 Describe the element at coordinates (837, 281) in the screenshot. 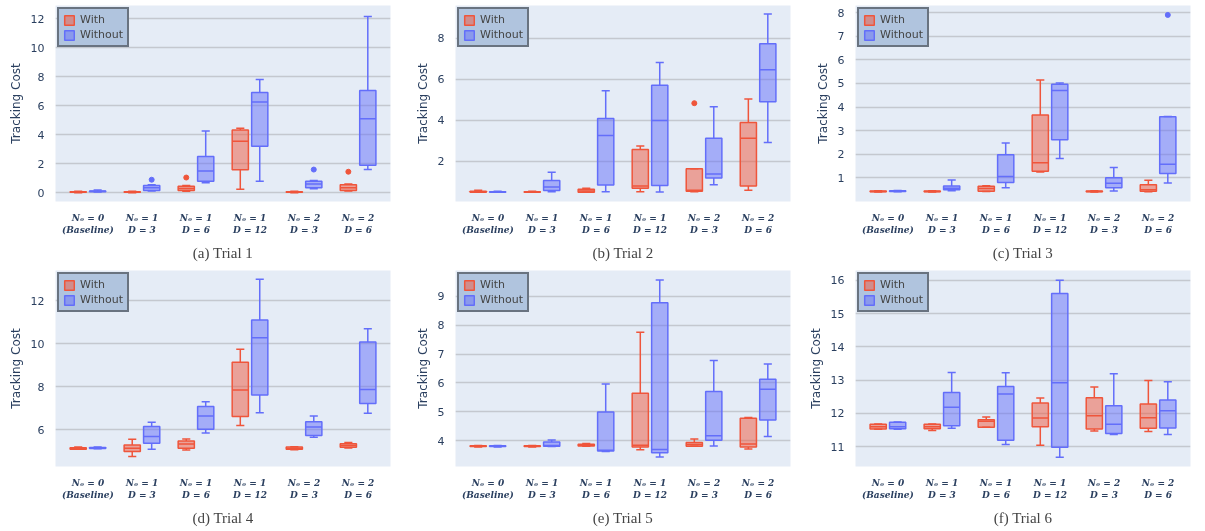

I see `y-tick-label: 16` at that location.